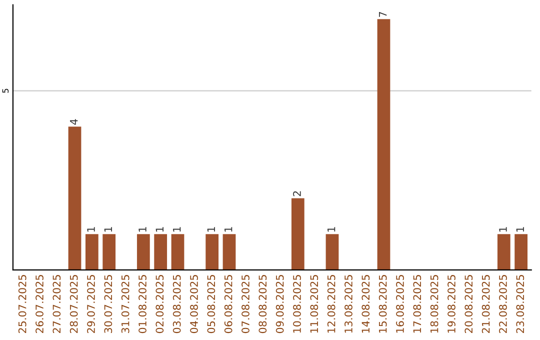 The width and height of the screenshot is (540, 340). I want to click on x-tick-label: 18.08.2025, so click(434, 304).